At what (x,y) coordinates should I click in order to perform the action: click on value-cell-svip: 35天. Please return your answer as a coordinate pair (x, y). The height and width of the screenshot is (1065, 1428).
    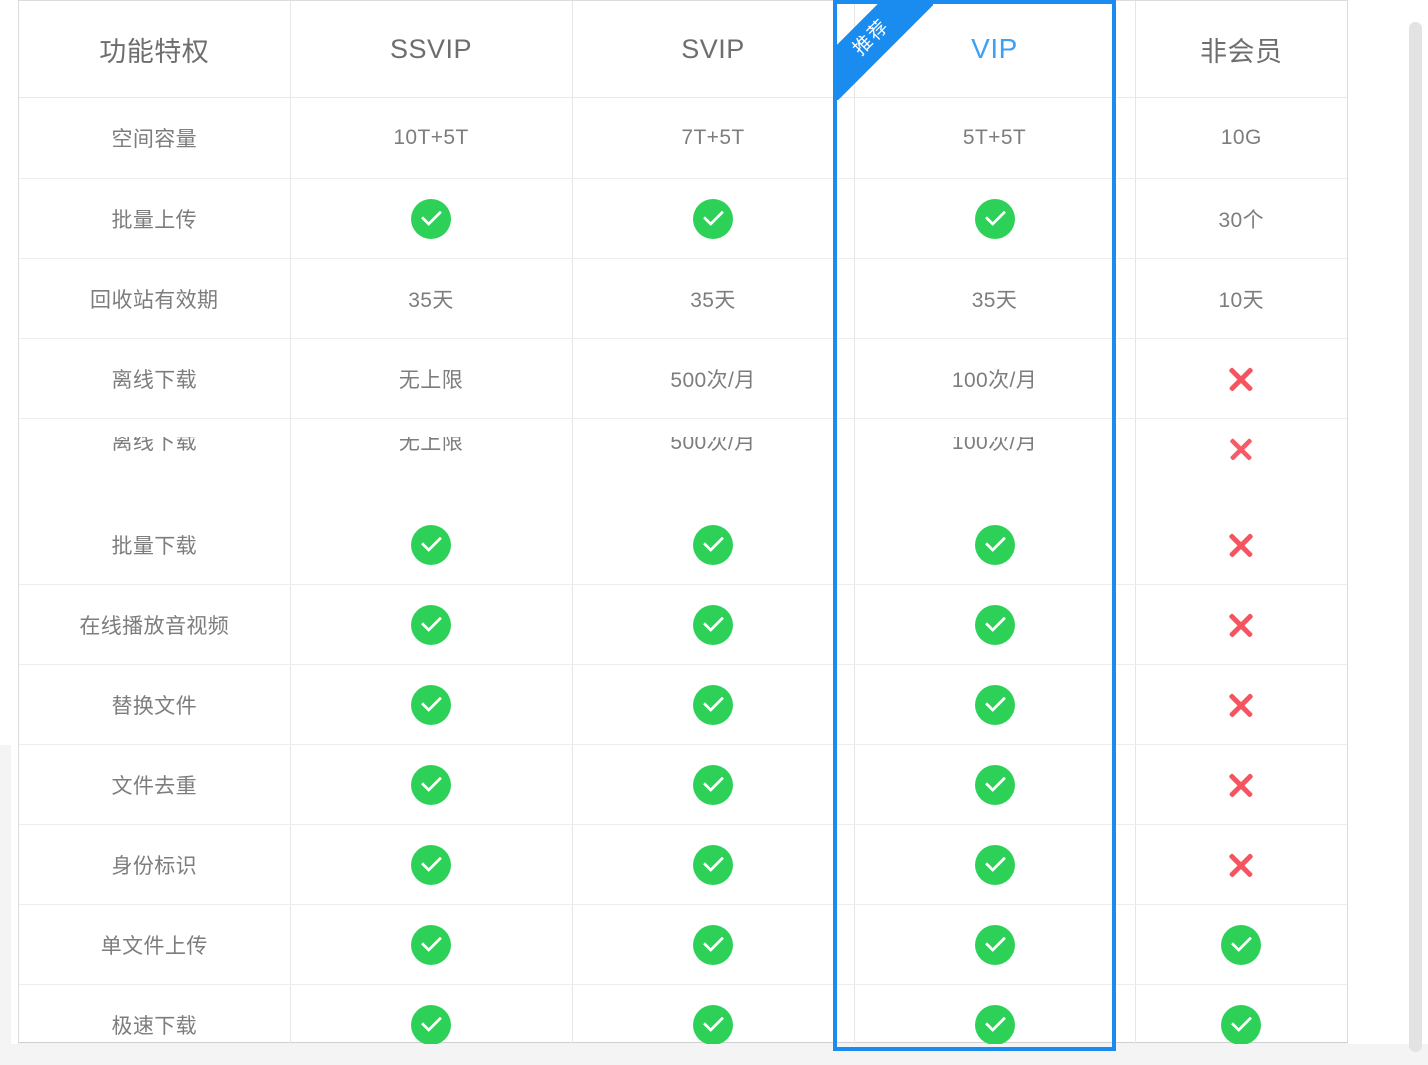
    Looking at the image, I should click on (713, 298).